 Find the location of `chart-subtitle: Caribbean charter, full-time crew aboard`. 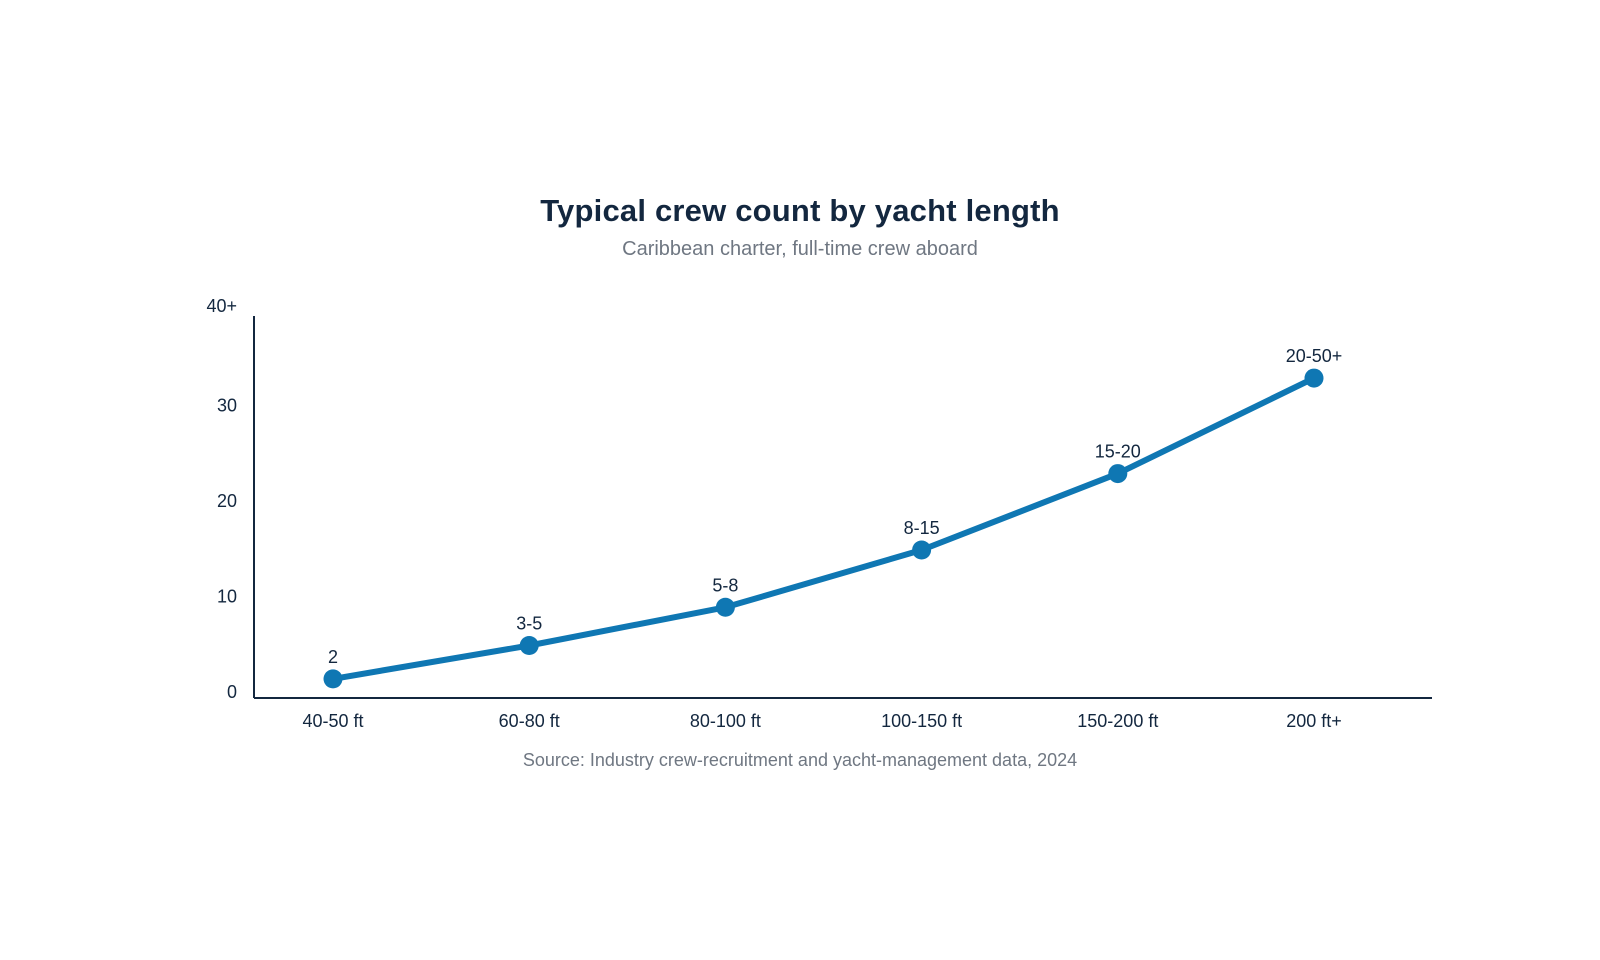

chart-subtitle: Caribbean charter, full-time crew aboard is located at coordinates (800, 249).